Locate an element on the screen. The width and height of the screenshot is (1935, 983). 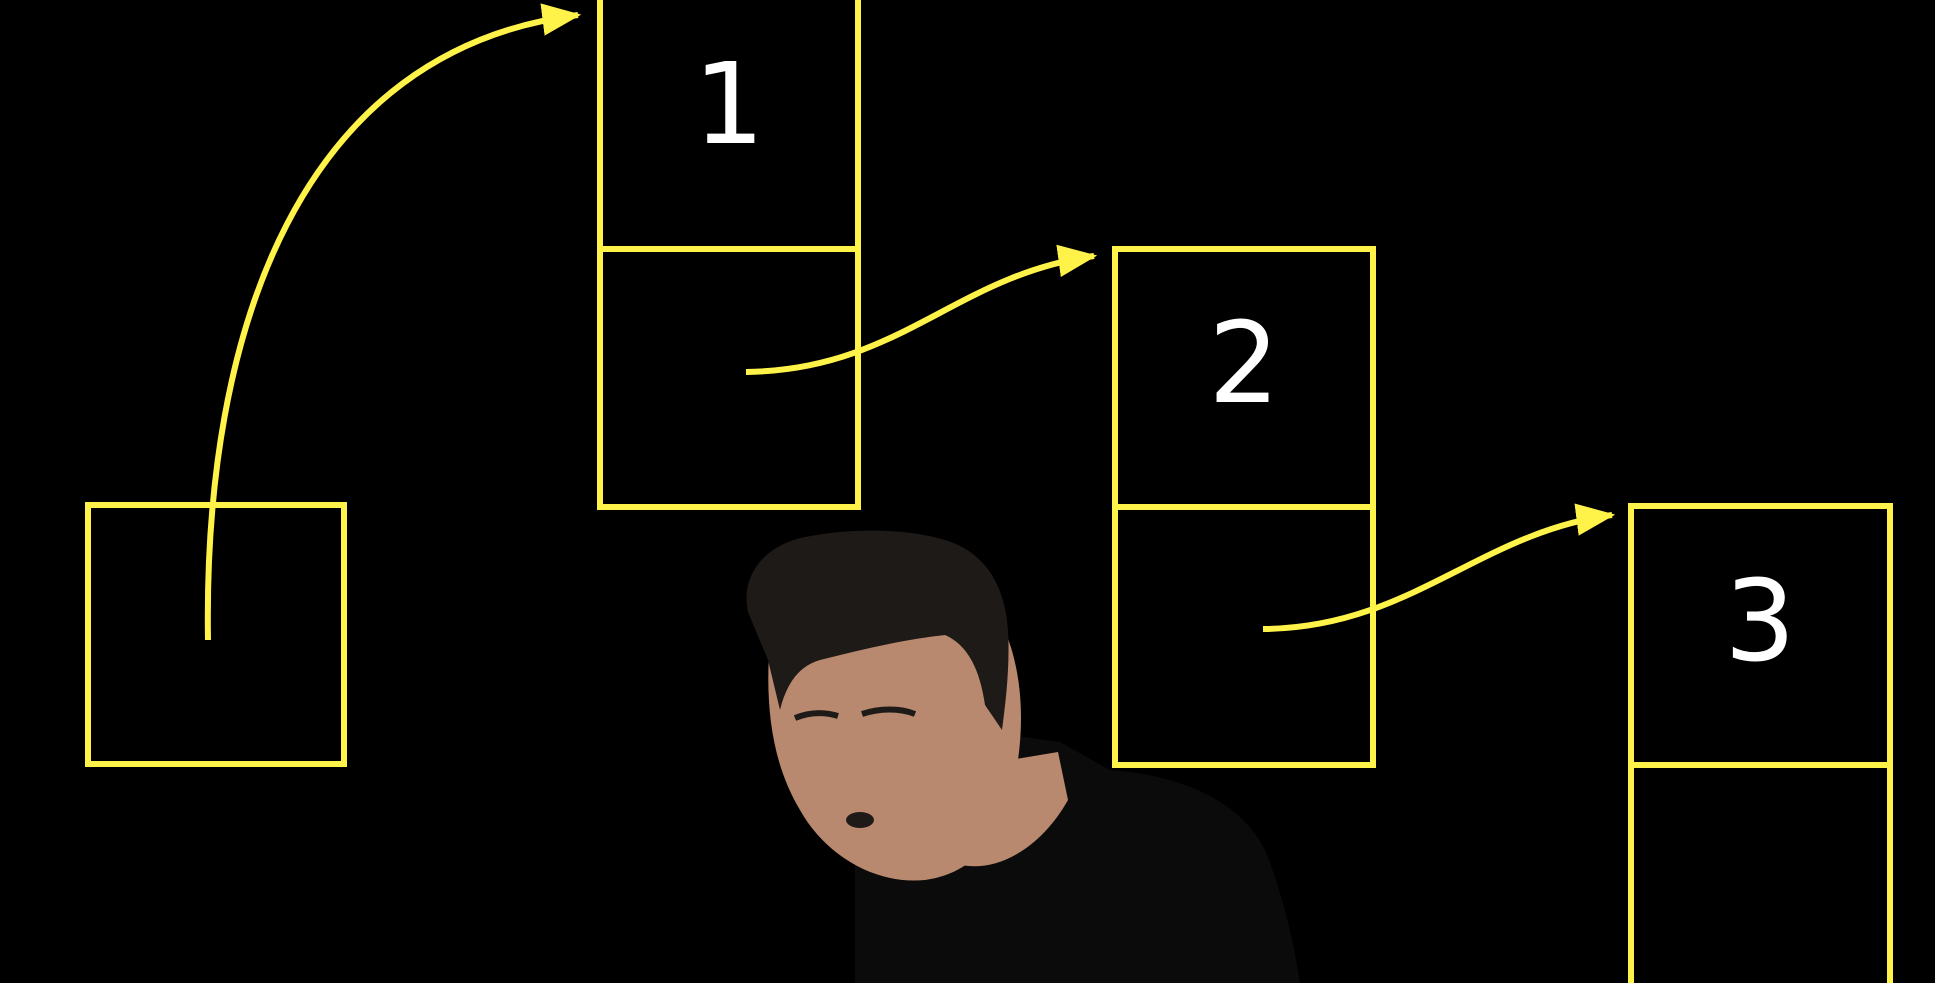
presenter-mouth is located at coordinates (860, 820).